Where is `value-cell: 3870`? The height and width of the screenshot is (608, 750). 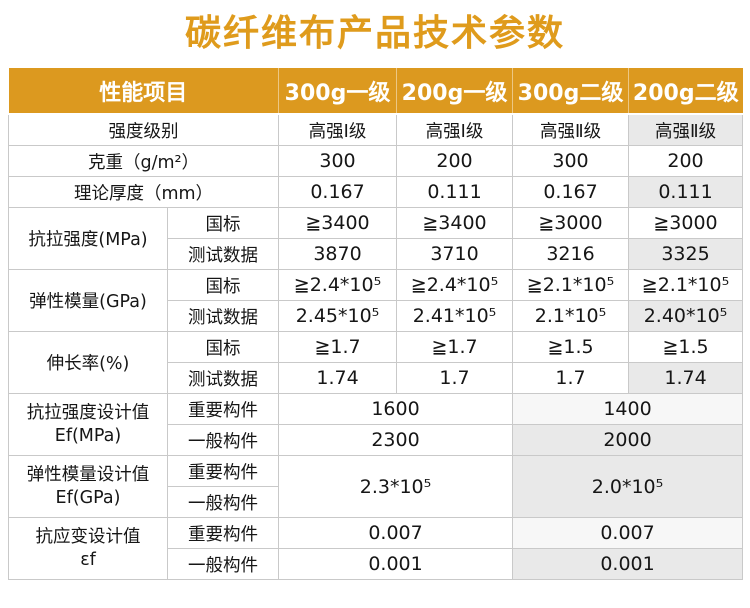 value-cell: 3870 is located at coordinates (338, 254).